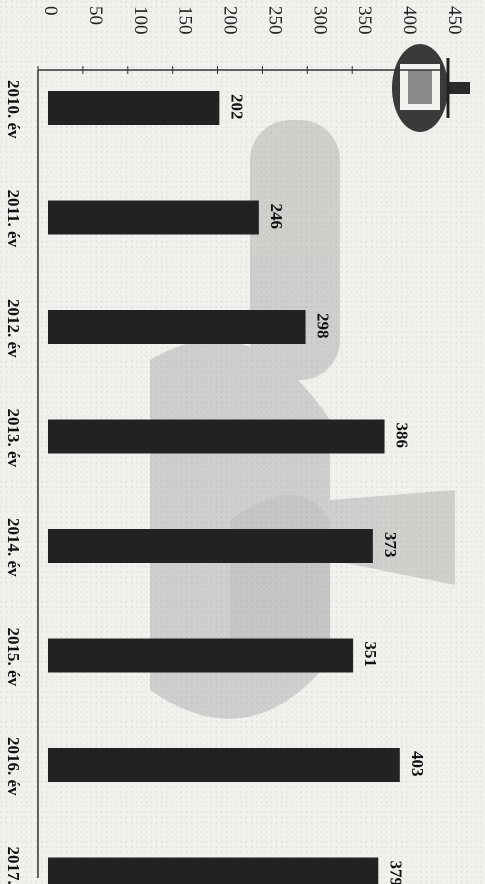 The height and width of the screenshot is (884, 485). Describe the element at coordinates (274, 20) in the screenshot. I see `value-tick-label: 250` at that location.